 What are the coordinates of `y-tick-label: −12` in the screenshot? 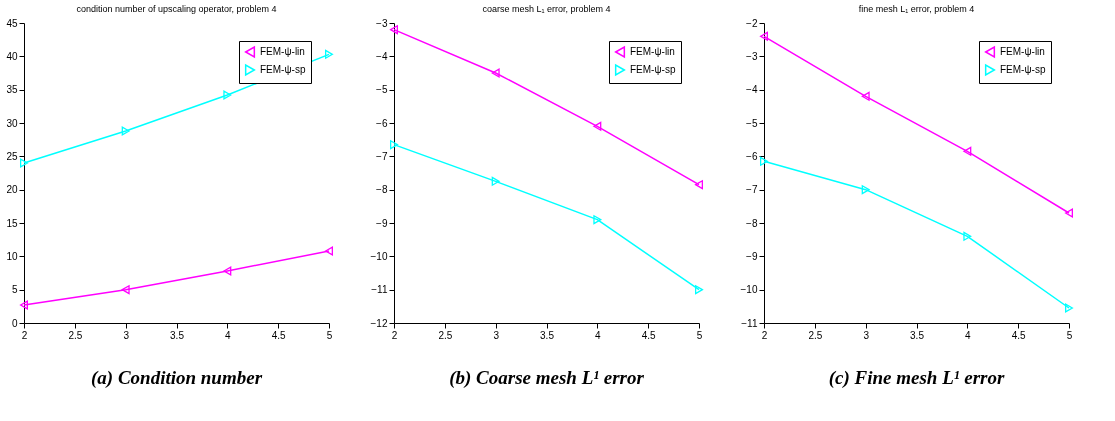 It's located at (379, 323).